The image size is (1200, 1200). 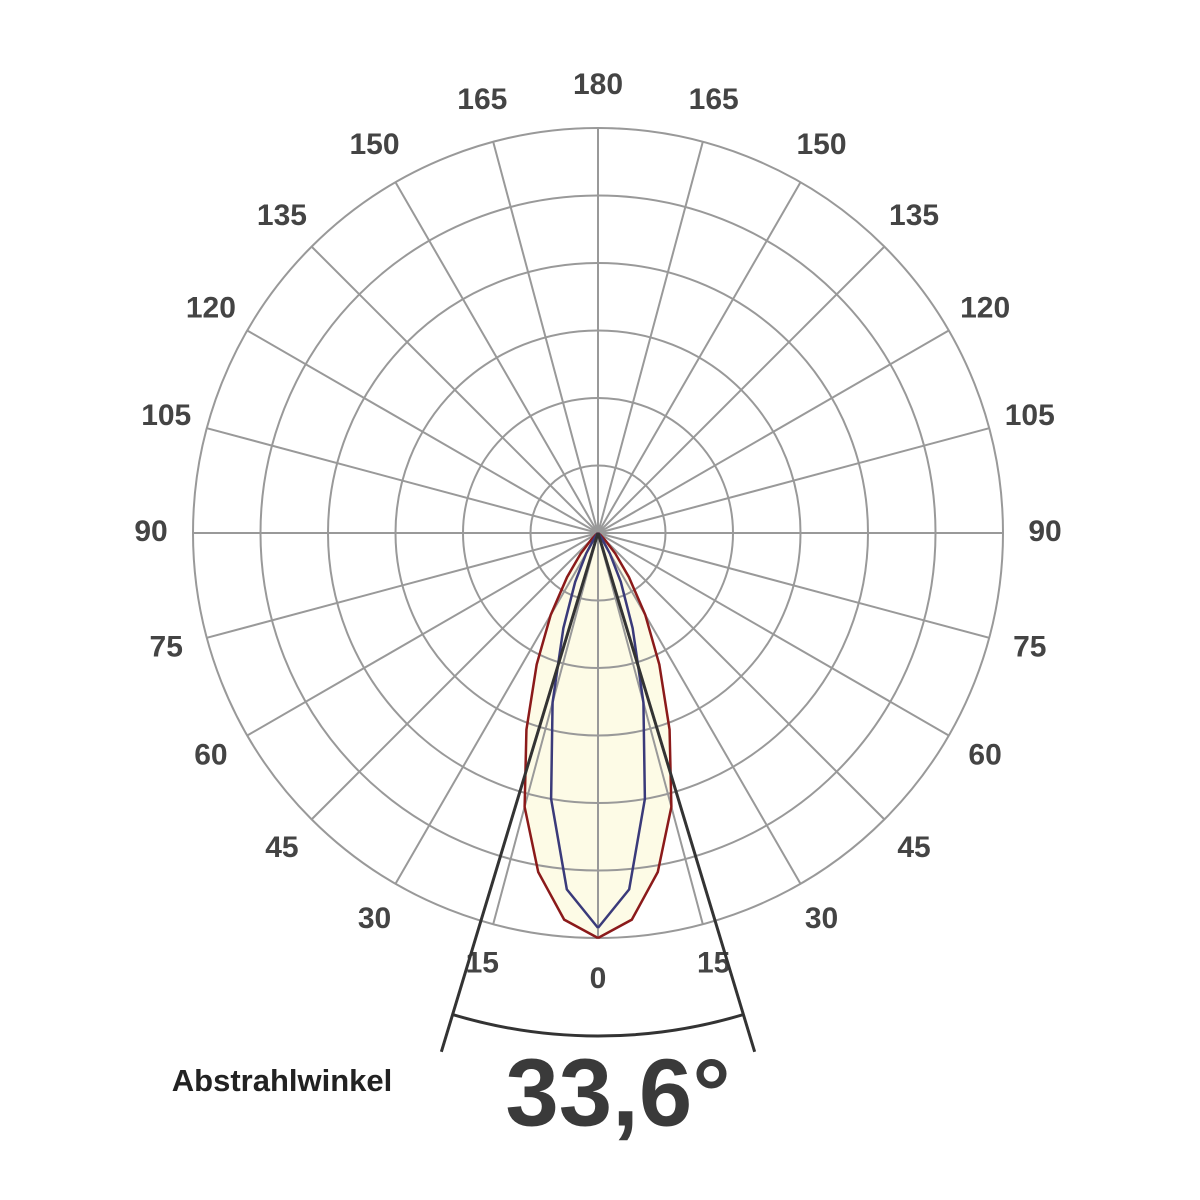 What do you see at coordinates (598, 978) in the screenshot?
I see `theta-tick-label: 0` at bounding box center [598, 978].